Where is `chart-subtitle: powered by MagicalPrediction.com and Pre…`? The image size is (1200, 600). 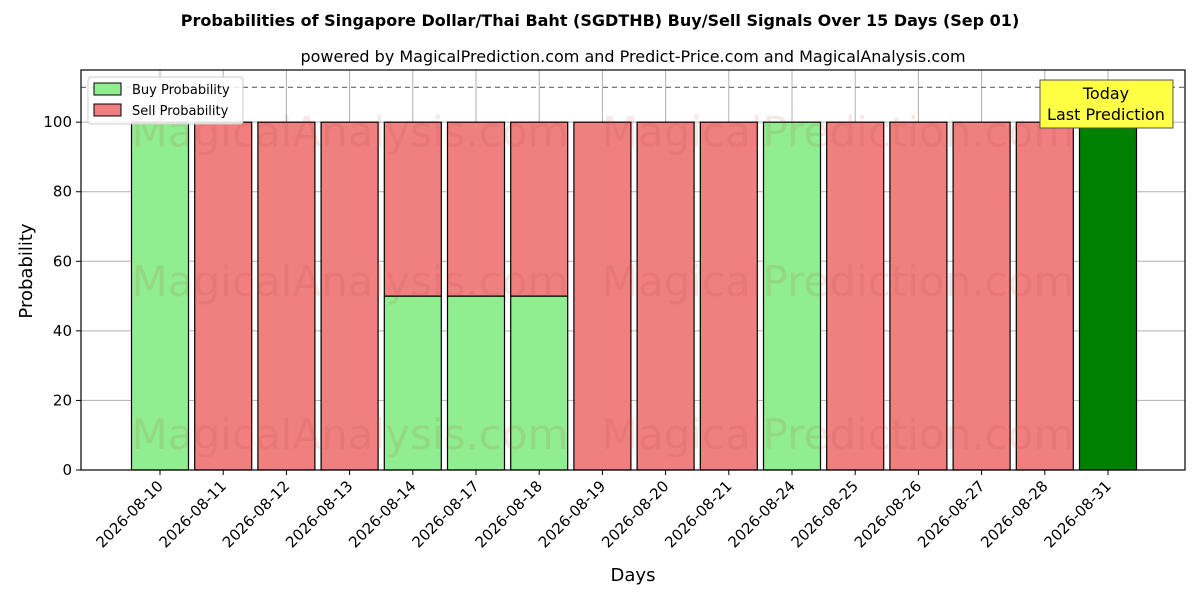
chart-subtitle: powered by MagicalPrediction.com and Pre… is located at coordinates (632, 56).